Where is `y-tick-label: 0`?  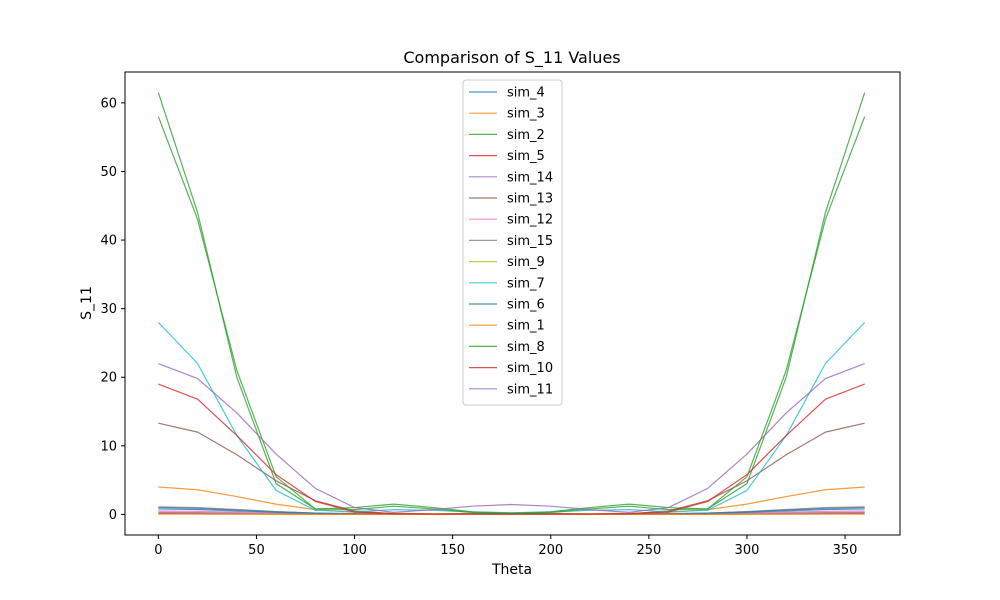 y-tick-label: 0 is located at coordinates (113, 515).